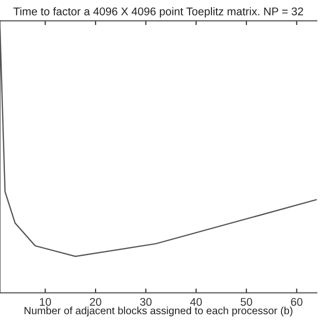  I want to click on x-tick-label: 60, so click(296, 302).